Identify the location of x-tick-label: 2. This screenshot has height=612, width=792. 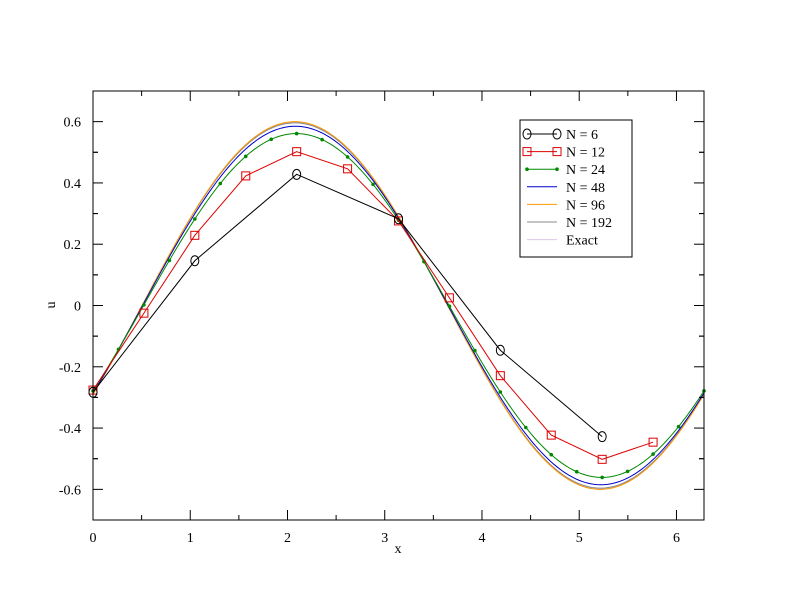
(287, 538).